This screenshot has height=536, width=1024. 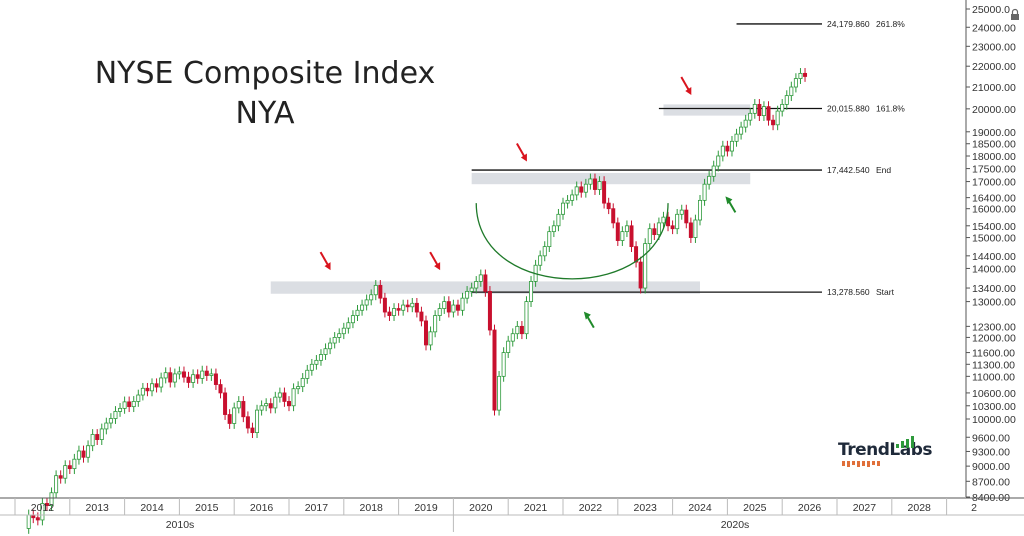 I want to click on x-tick-label: 2021, so click(x=536, y=508).